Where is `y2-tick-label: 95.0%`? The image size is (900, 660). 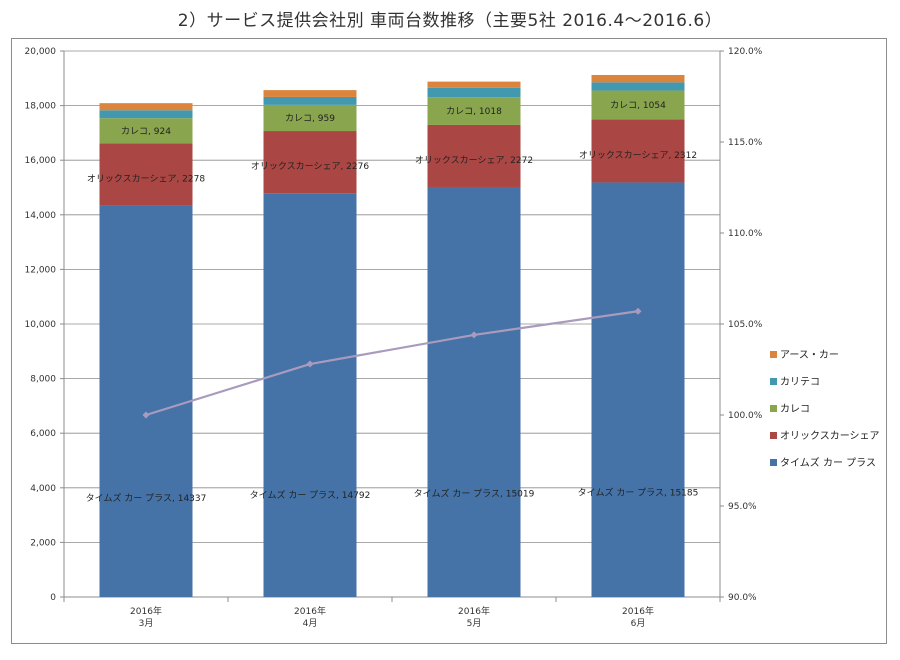
y2-tick-label: 95.0% is located at coordinates (742, 507).